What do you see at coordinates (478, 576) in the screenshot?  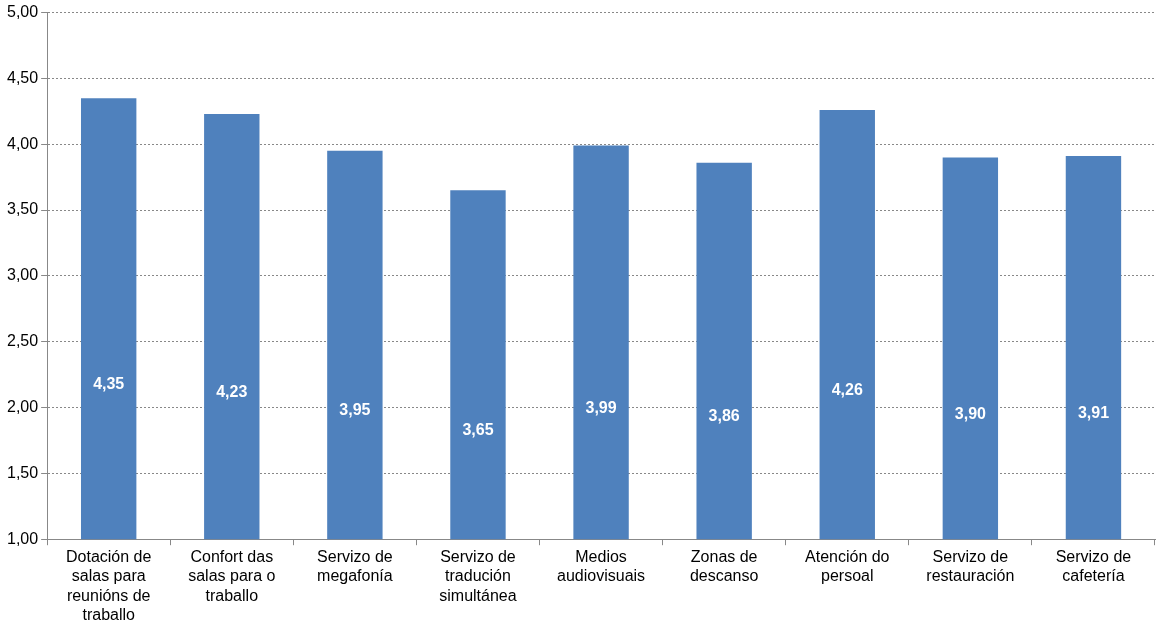 I see `x-tick-label: Servizo de tradución simultánea` at bounding box center [478, 576].